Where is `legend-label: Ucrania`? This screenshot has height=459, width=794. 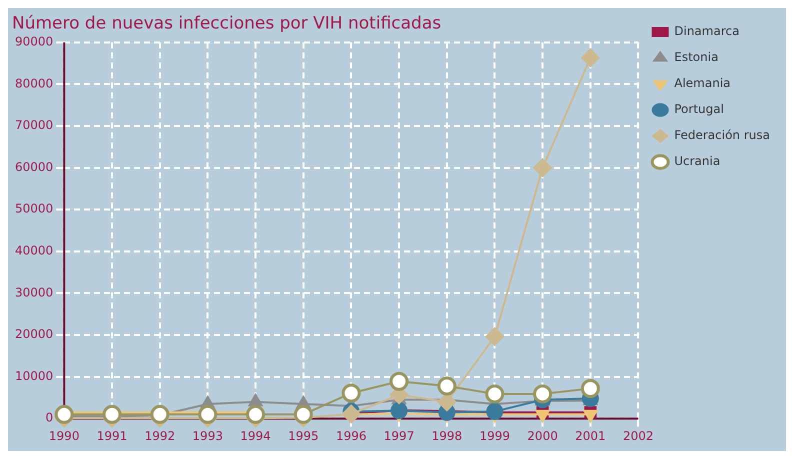
legend-label: Ucrania is located at coordinates (697, 161).